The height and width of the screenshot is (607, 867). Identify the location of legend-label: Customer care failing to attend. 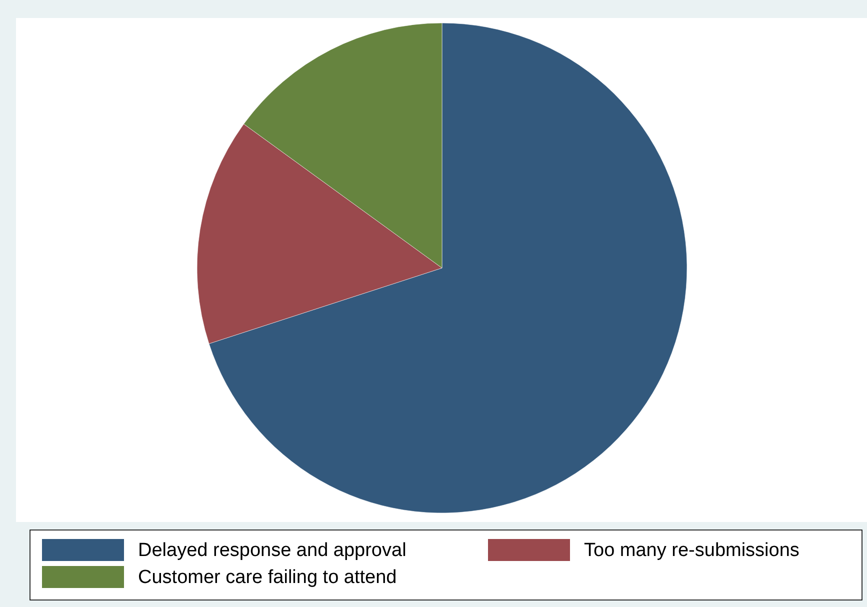
(267, 577).